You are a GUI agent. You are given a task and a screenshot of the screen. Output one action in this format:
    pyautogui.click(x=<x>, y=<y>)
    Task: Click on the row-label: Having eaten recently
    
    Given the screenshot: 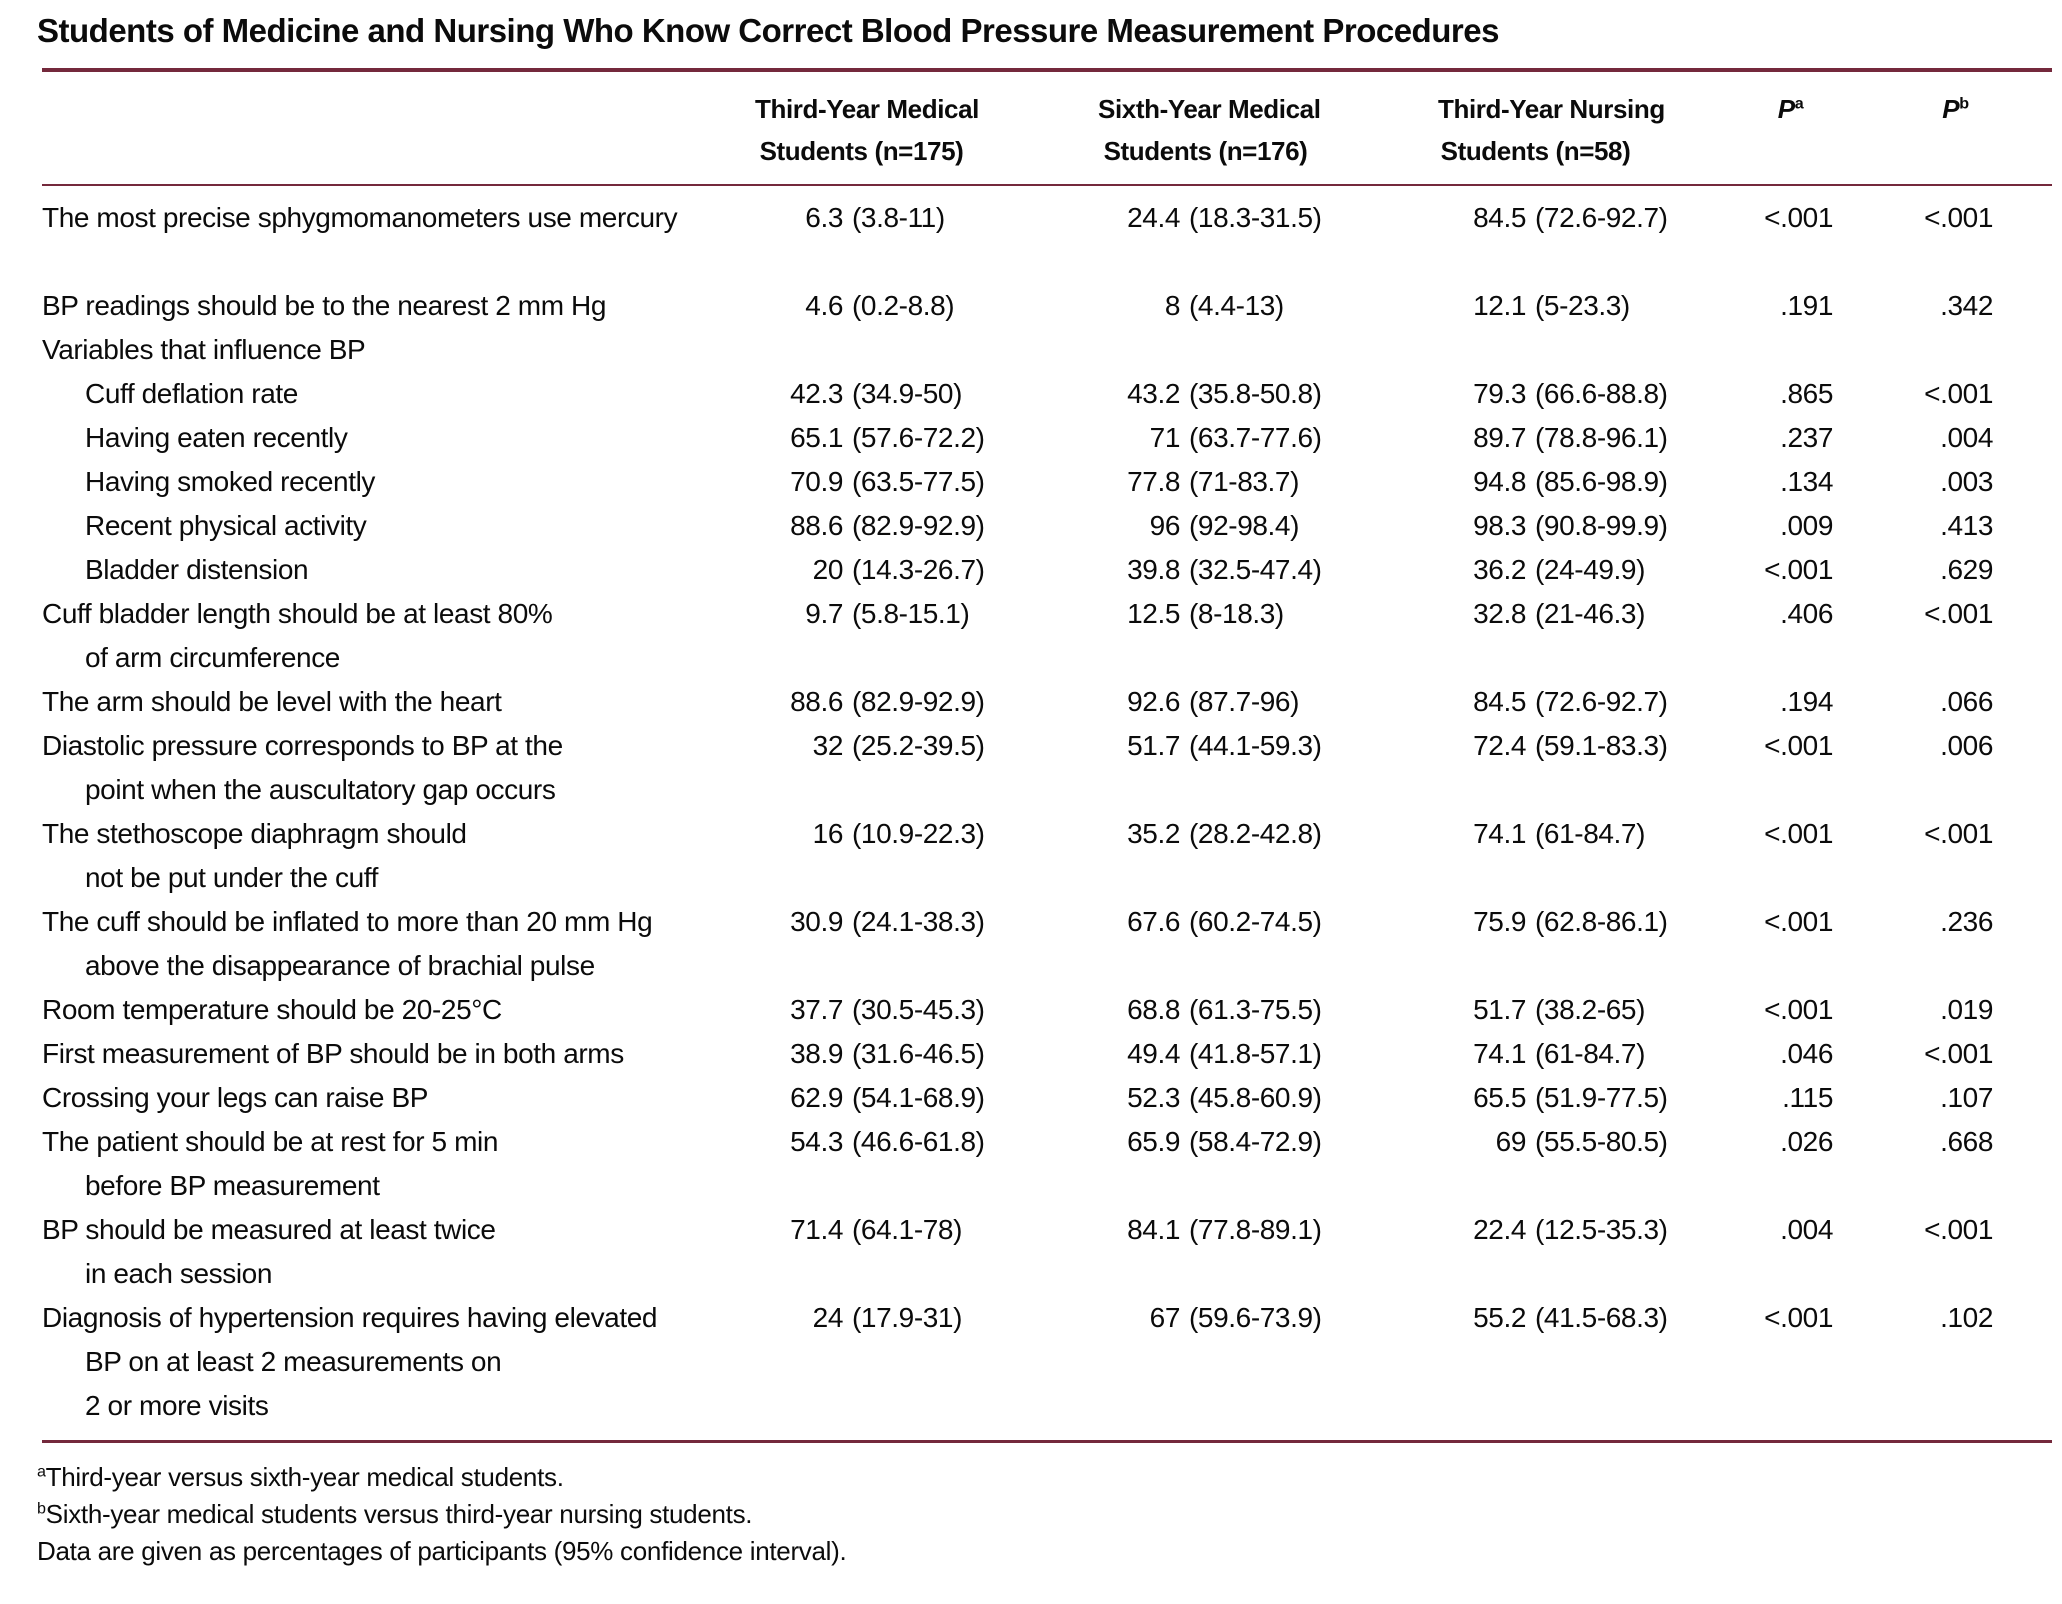 What is the action you would take?
    pyautogui.click(x=398, y=438)
    